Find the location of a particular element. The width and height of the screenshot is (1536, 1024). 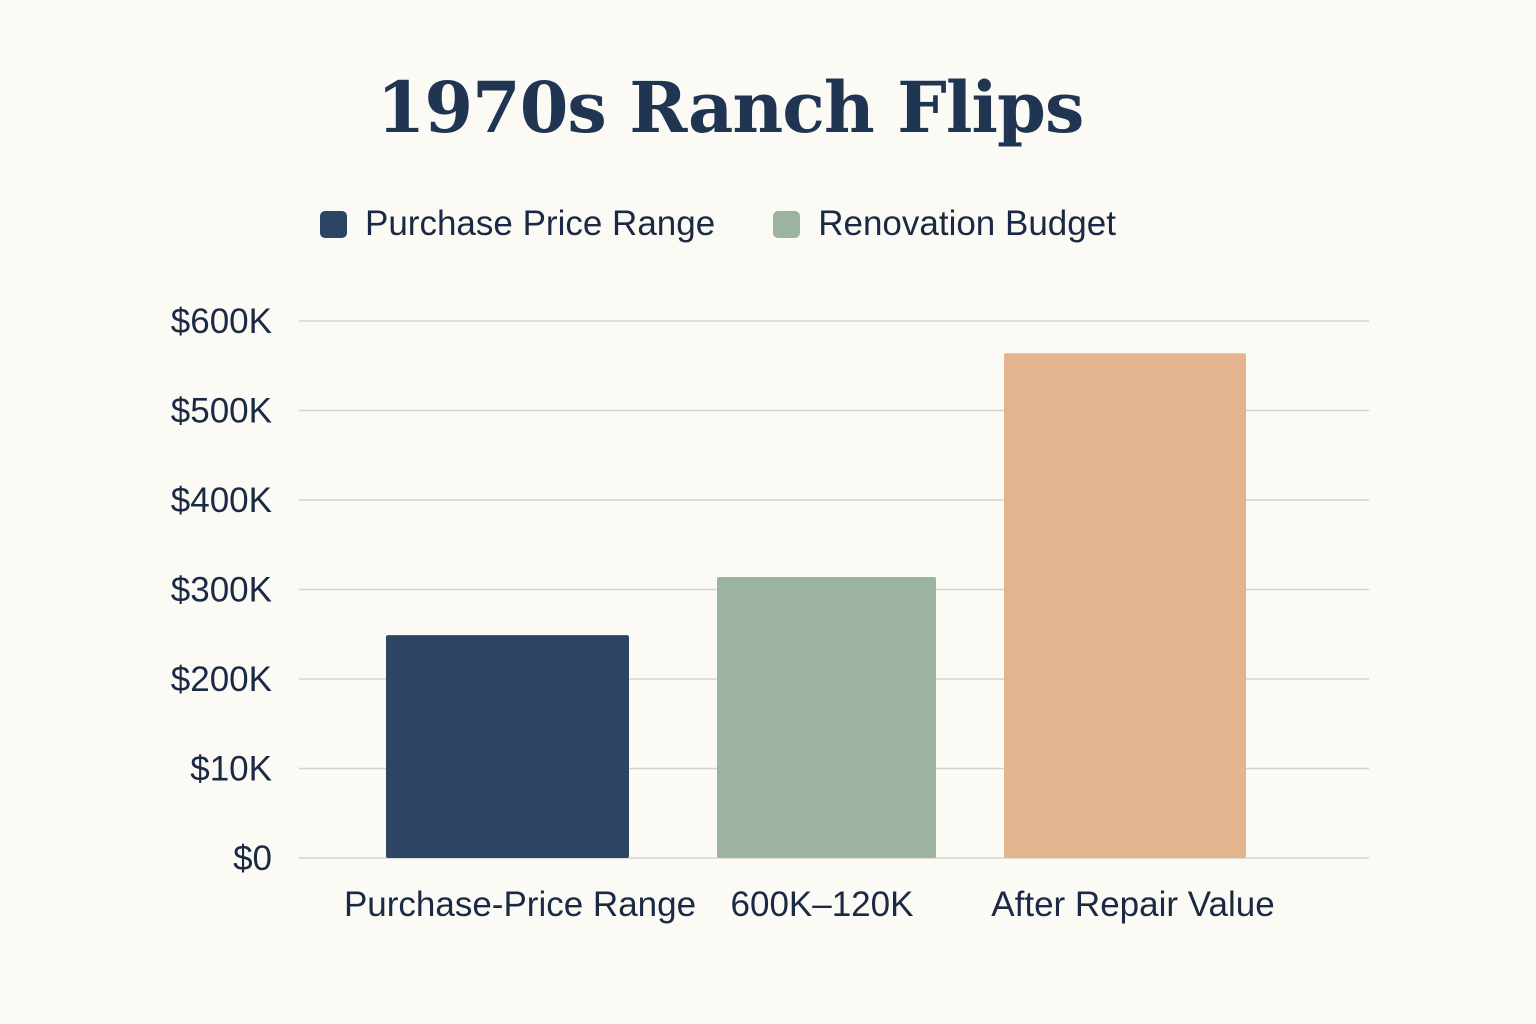

y-tick-label: $300K is located at coordinates (221, 590).